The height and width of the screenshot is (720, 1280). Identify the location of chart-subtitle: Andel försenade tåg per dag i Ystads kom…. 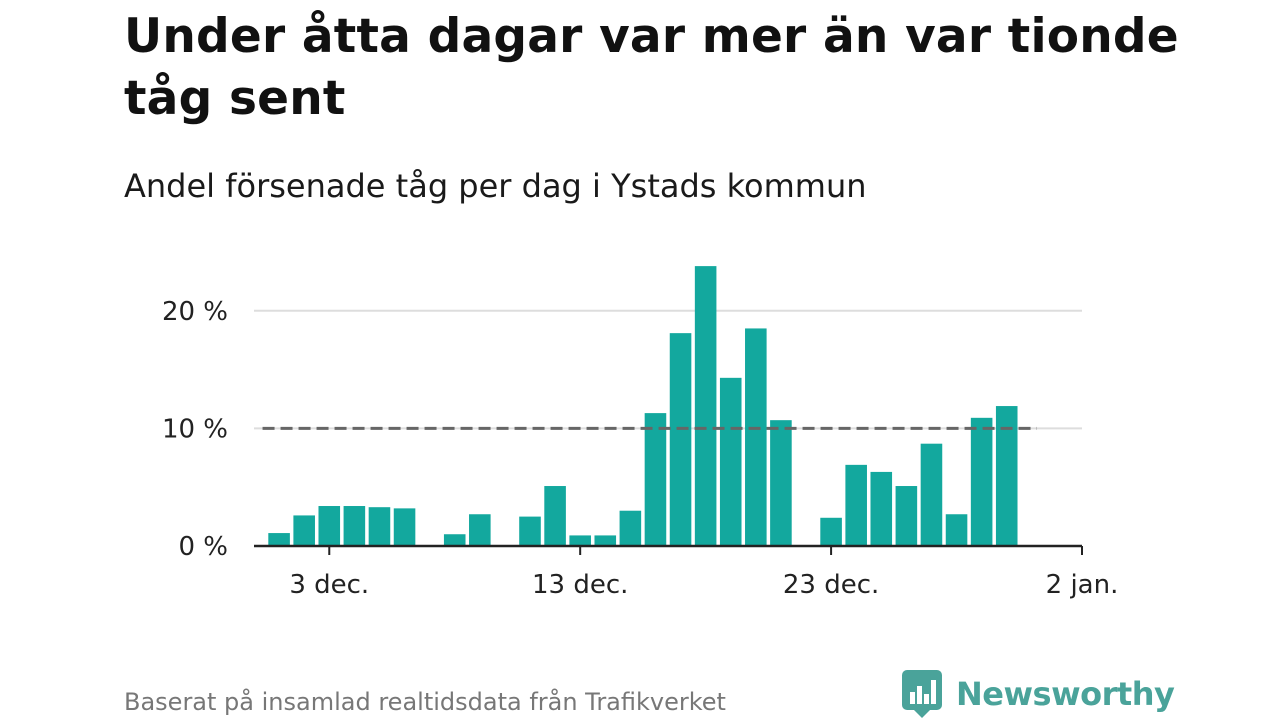
(495, 186).